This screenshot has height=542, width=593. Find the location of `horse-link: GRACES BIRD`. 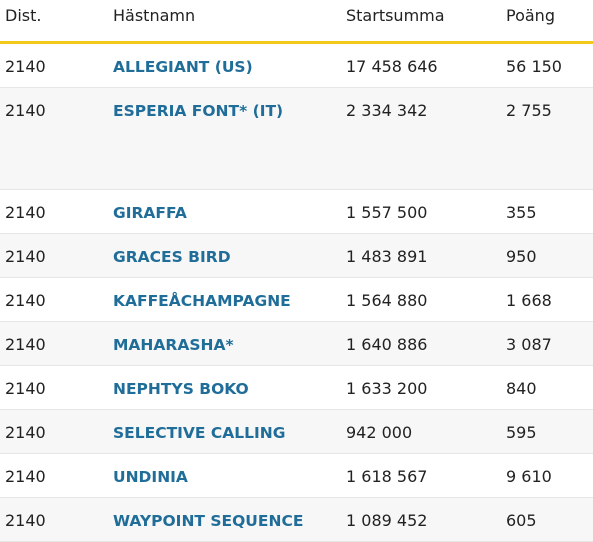

horse-link: GRACES BIRD is located at coordinates (172, 257).